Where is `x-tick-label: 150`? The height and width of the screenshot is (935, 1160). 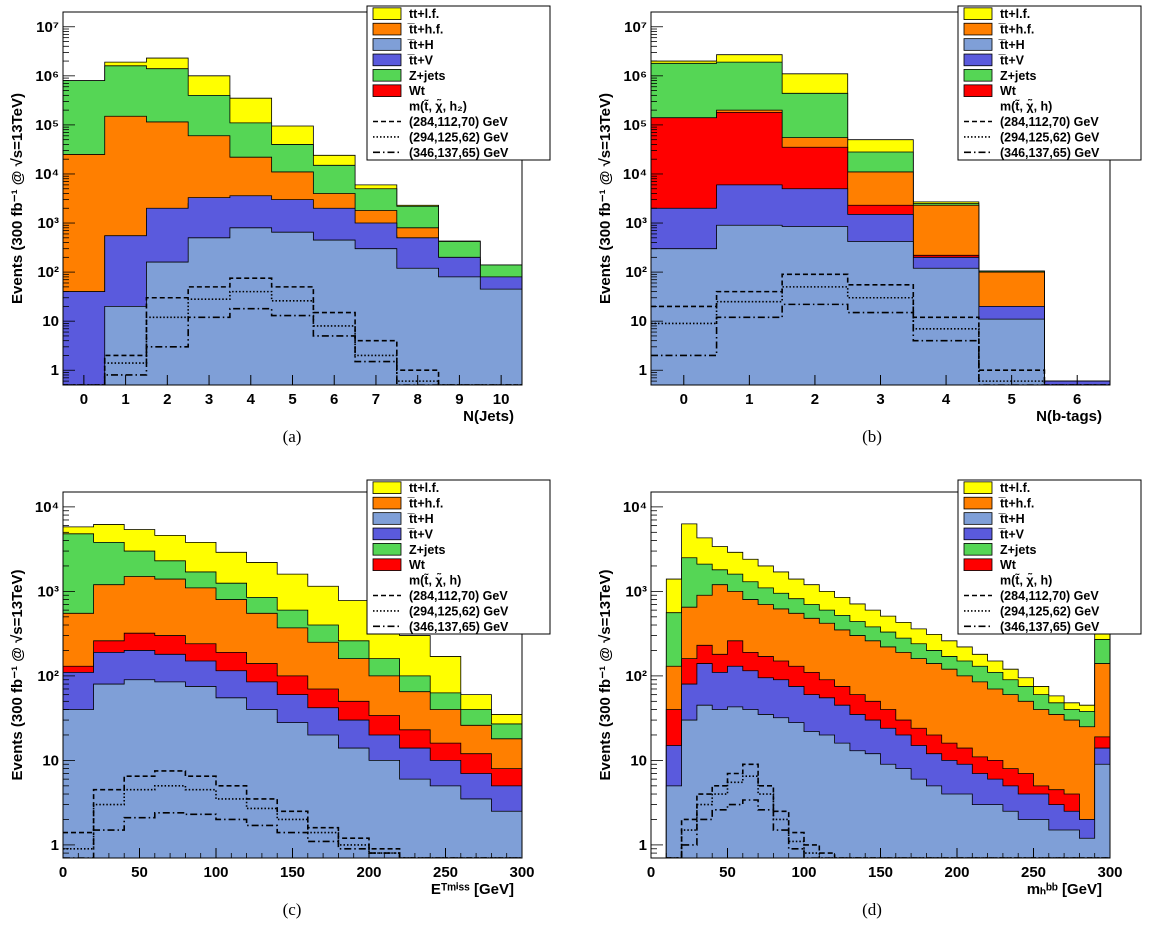 x-tick-label: 150 is located at coordinates (880, 872).